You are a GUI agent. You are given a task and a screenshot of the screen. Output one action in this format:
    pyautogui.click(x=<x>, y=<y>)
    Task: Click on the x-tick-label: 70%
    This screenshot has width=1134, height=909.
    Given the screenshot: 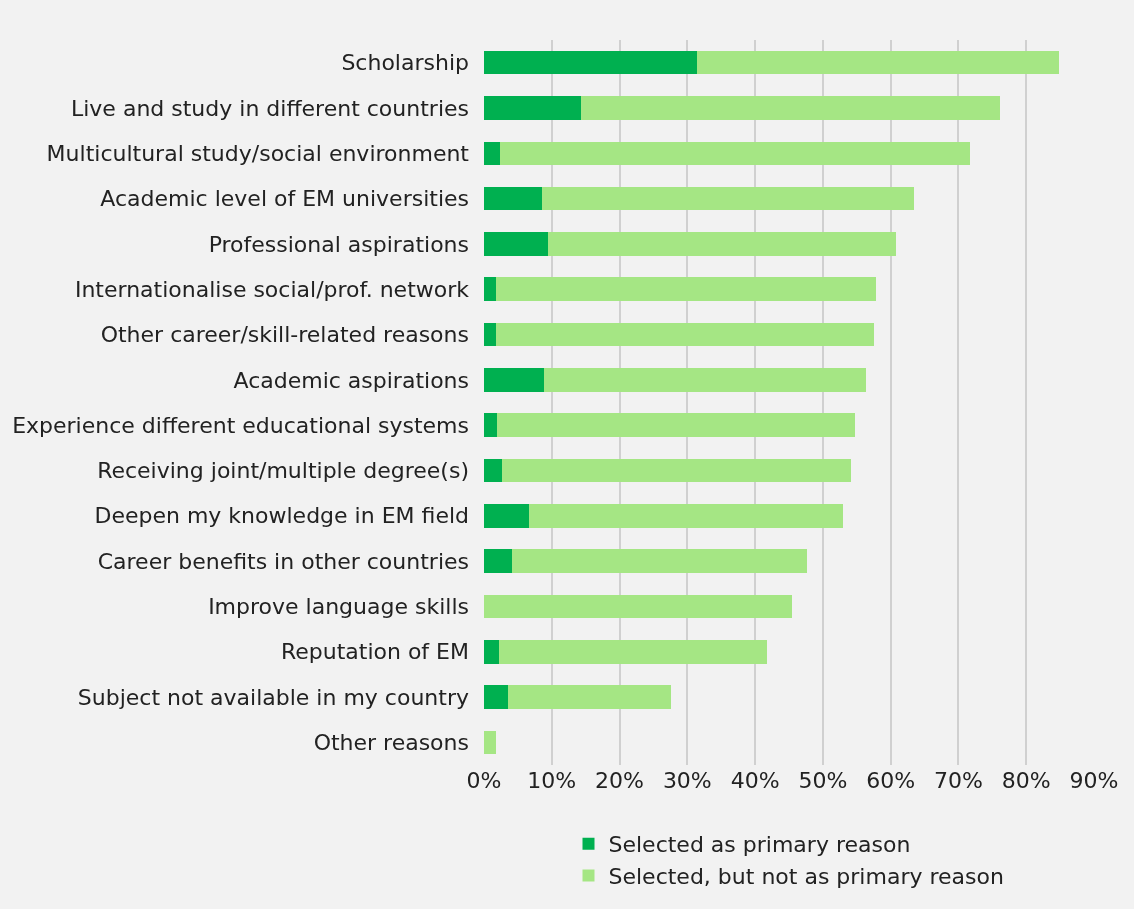 What is the action you would take?
    pyautogui.click(x=958, y=780)
    